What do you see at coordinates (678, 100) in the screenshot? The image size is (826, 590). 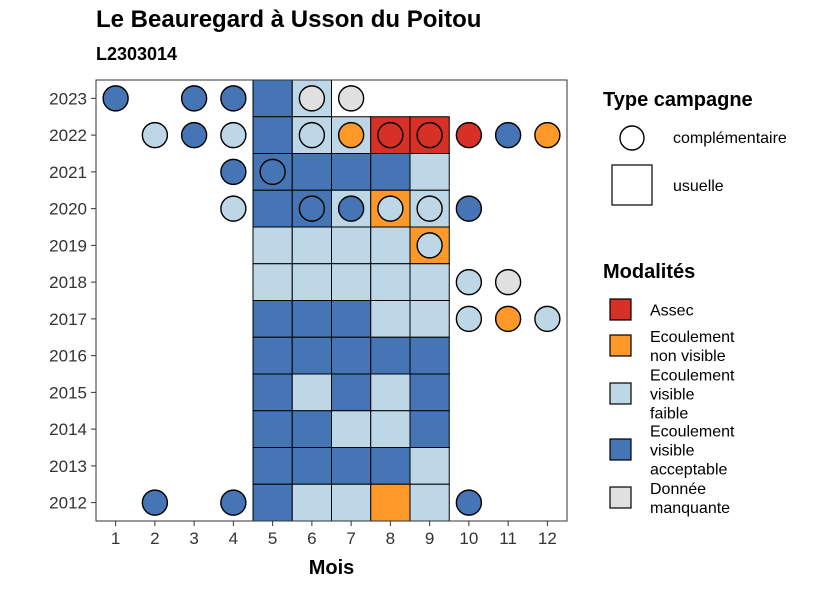 I see `legend-type-title: Type campagne` at bounding box center [678, 100].